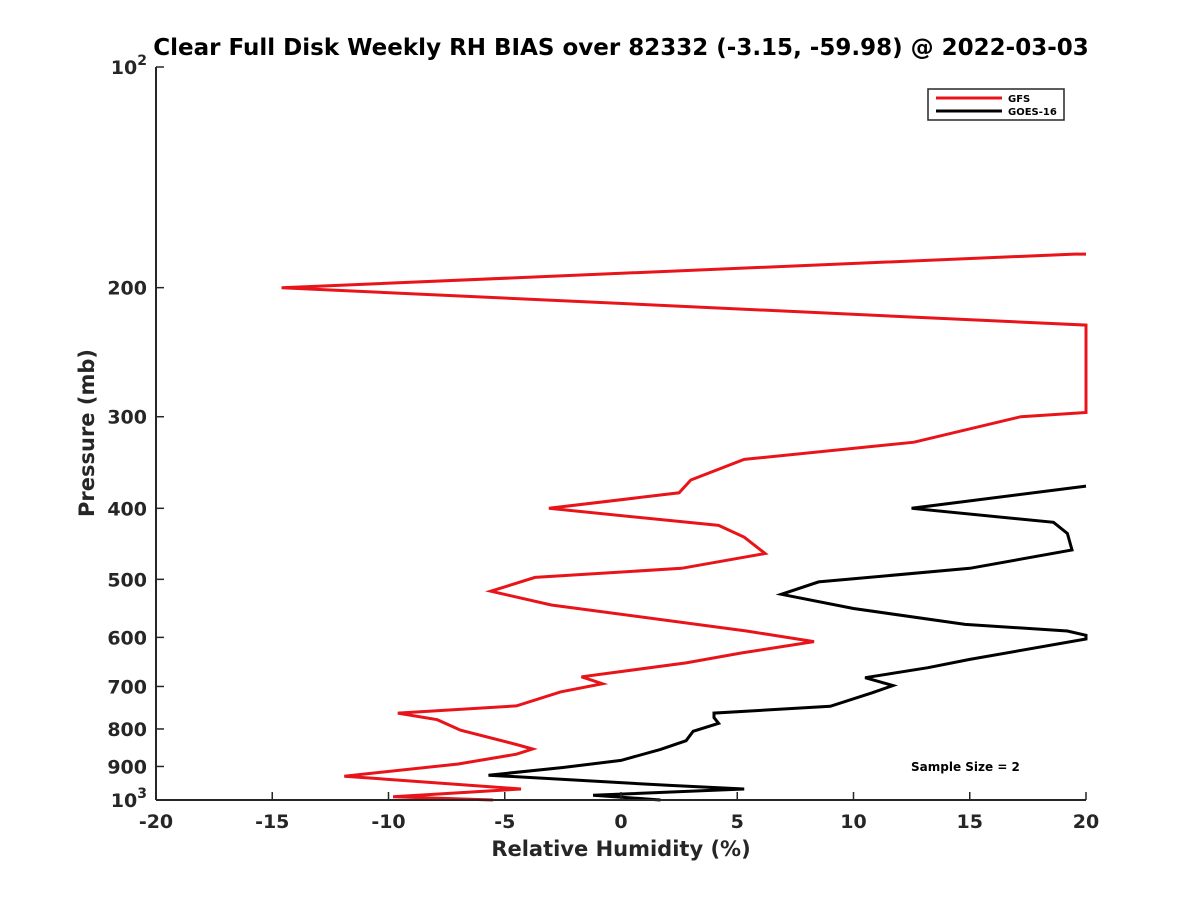 This screenshot has height=900, width=1200. I want to click on y-tick-exponent: 2, so click(142, 61).